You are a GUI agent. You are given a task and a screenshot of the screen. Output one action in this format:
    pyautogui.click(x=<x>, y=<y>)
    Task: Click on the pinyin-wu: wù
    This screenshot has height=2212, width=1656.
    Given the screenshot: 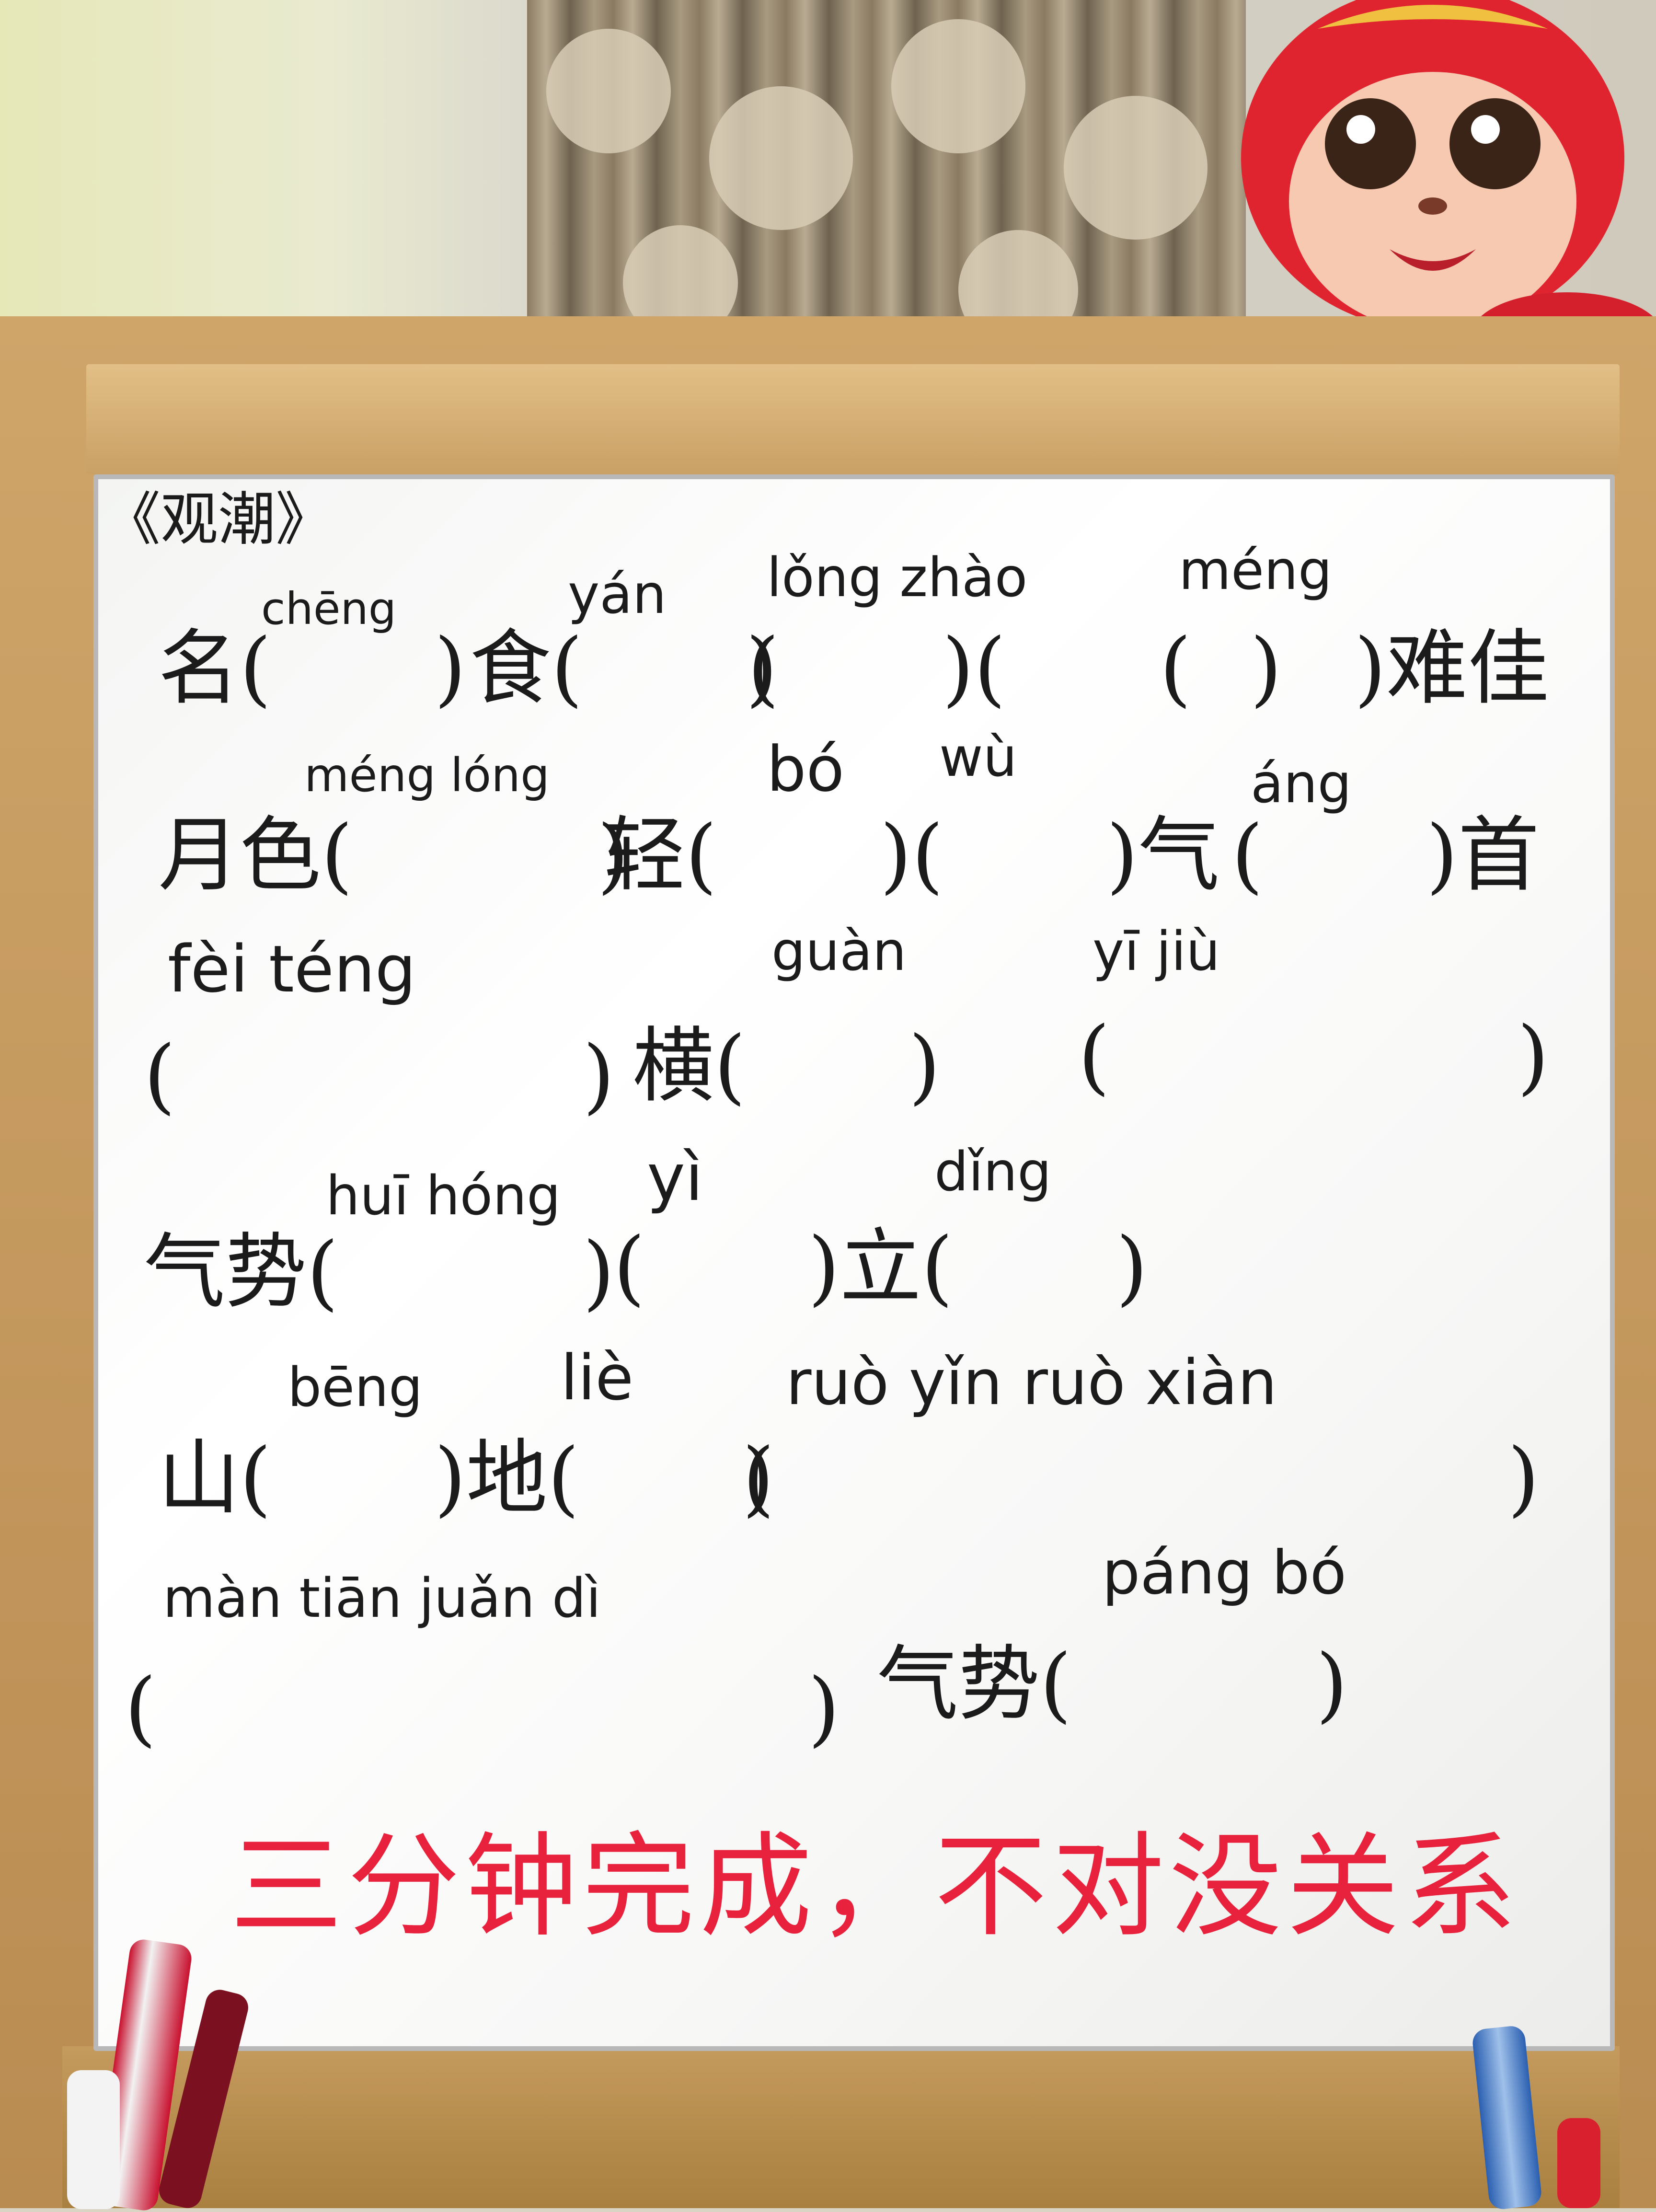 What is the action you would take?
    pyautogui.click(x=978, y=758)
    